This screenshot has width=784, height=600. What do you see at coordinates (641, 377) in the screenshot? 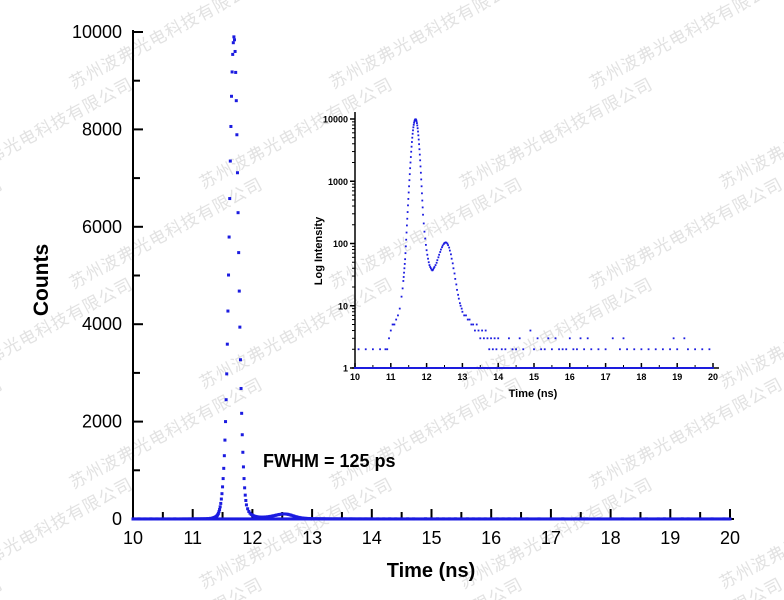
I see `inset-x-tick-label: 18` at bounding box center [641, 377].